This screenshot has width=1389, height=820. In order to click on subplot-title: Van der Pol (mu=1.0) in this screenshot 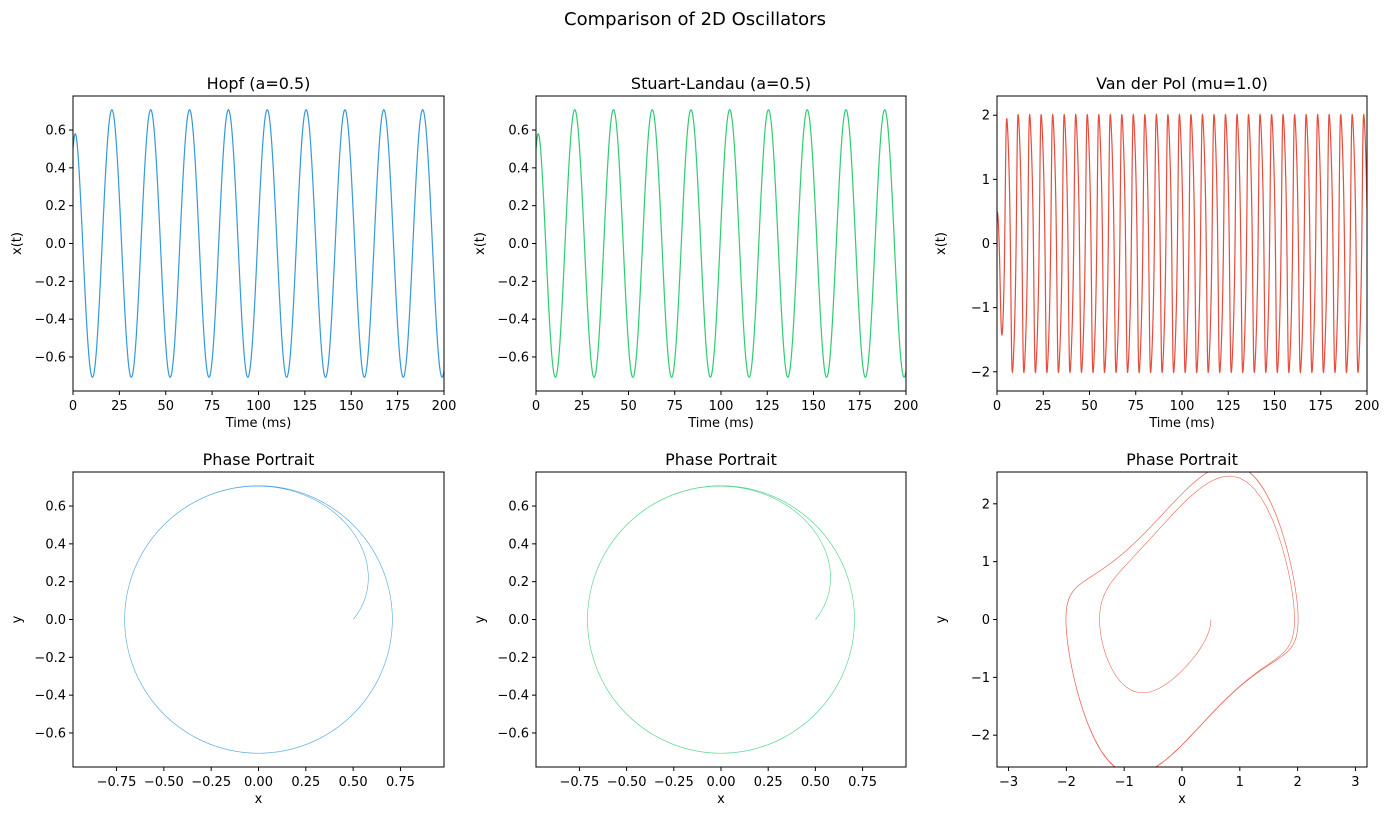, I will do `click(1182, 83)`.